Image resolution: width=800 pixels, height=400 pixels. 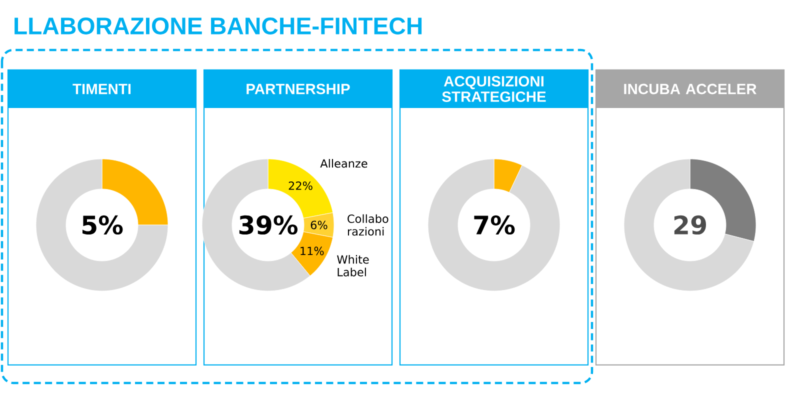 I want to click on slice-label: White Label, so click(x=353, y=265).